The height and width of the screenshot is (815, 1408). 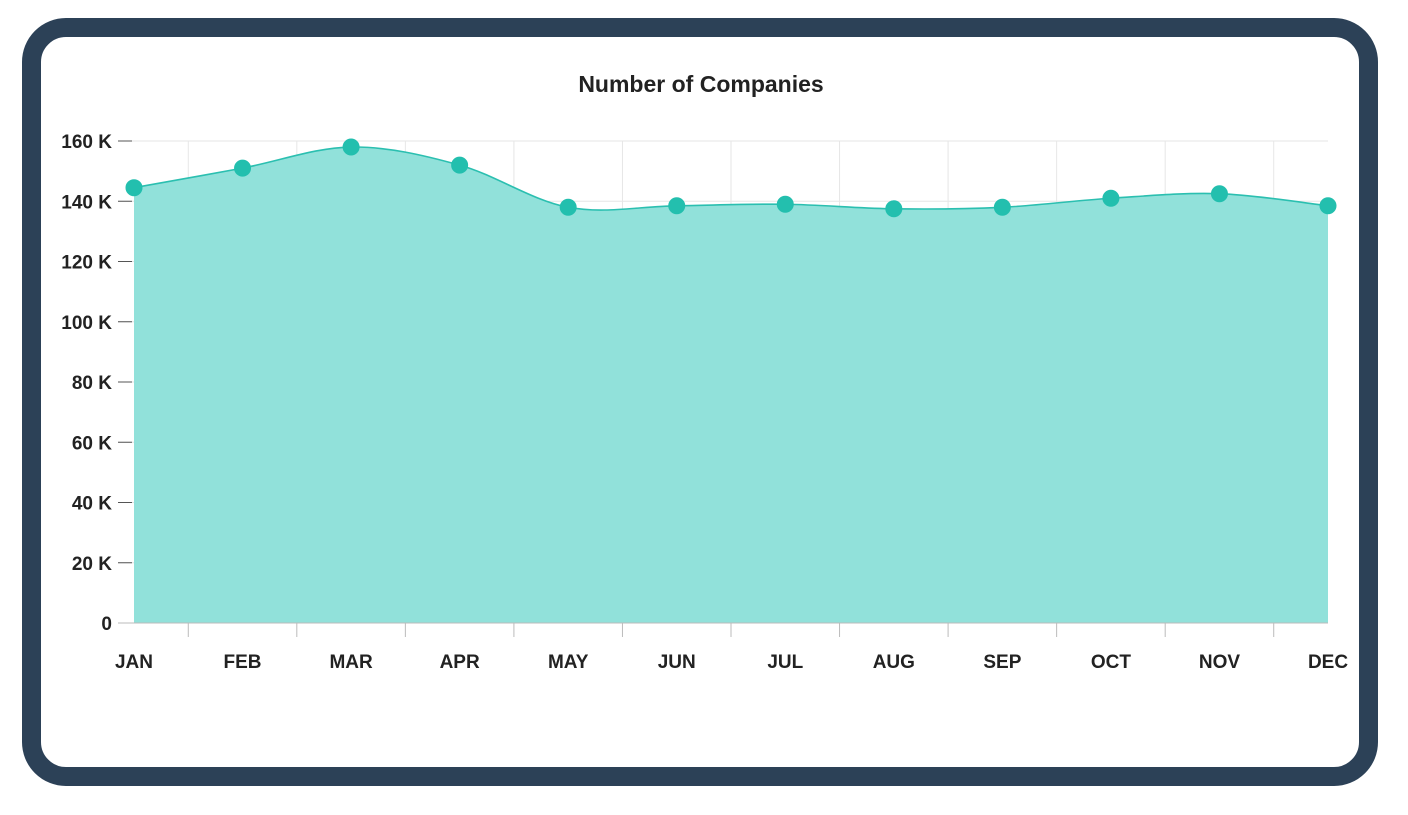 I want to click on y-tick-label: 0, so click(x=106, y=624).